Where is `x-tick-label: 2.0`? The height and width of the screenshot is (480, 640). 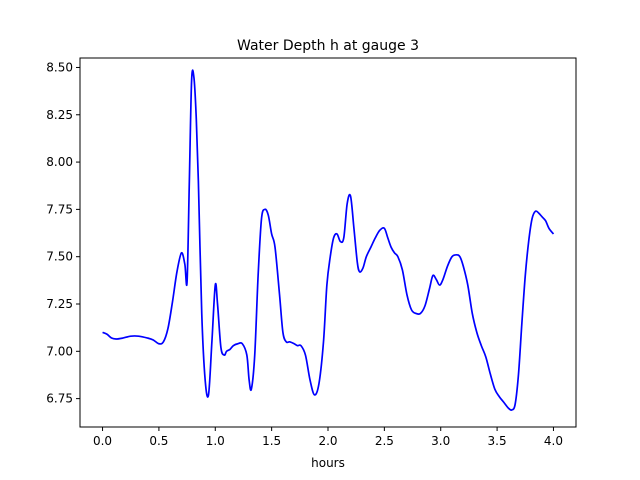 x-tick-label: 2.0 is located at coordinates (327, 441).